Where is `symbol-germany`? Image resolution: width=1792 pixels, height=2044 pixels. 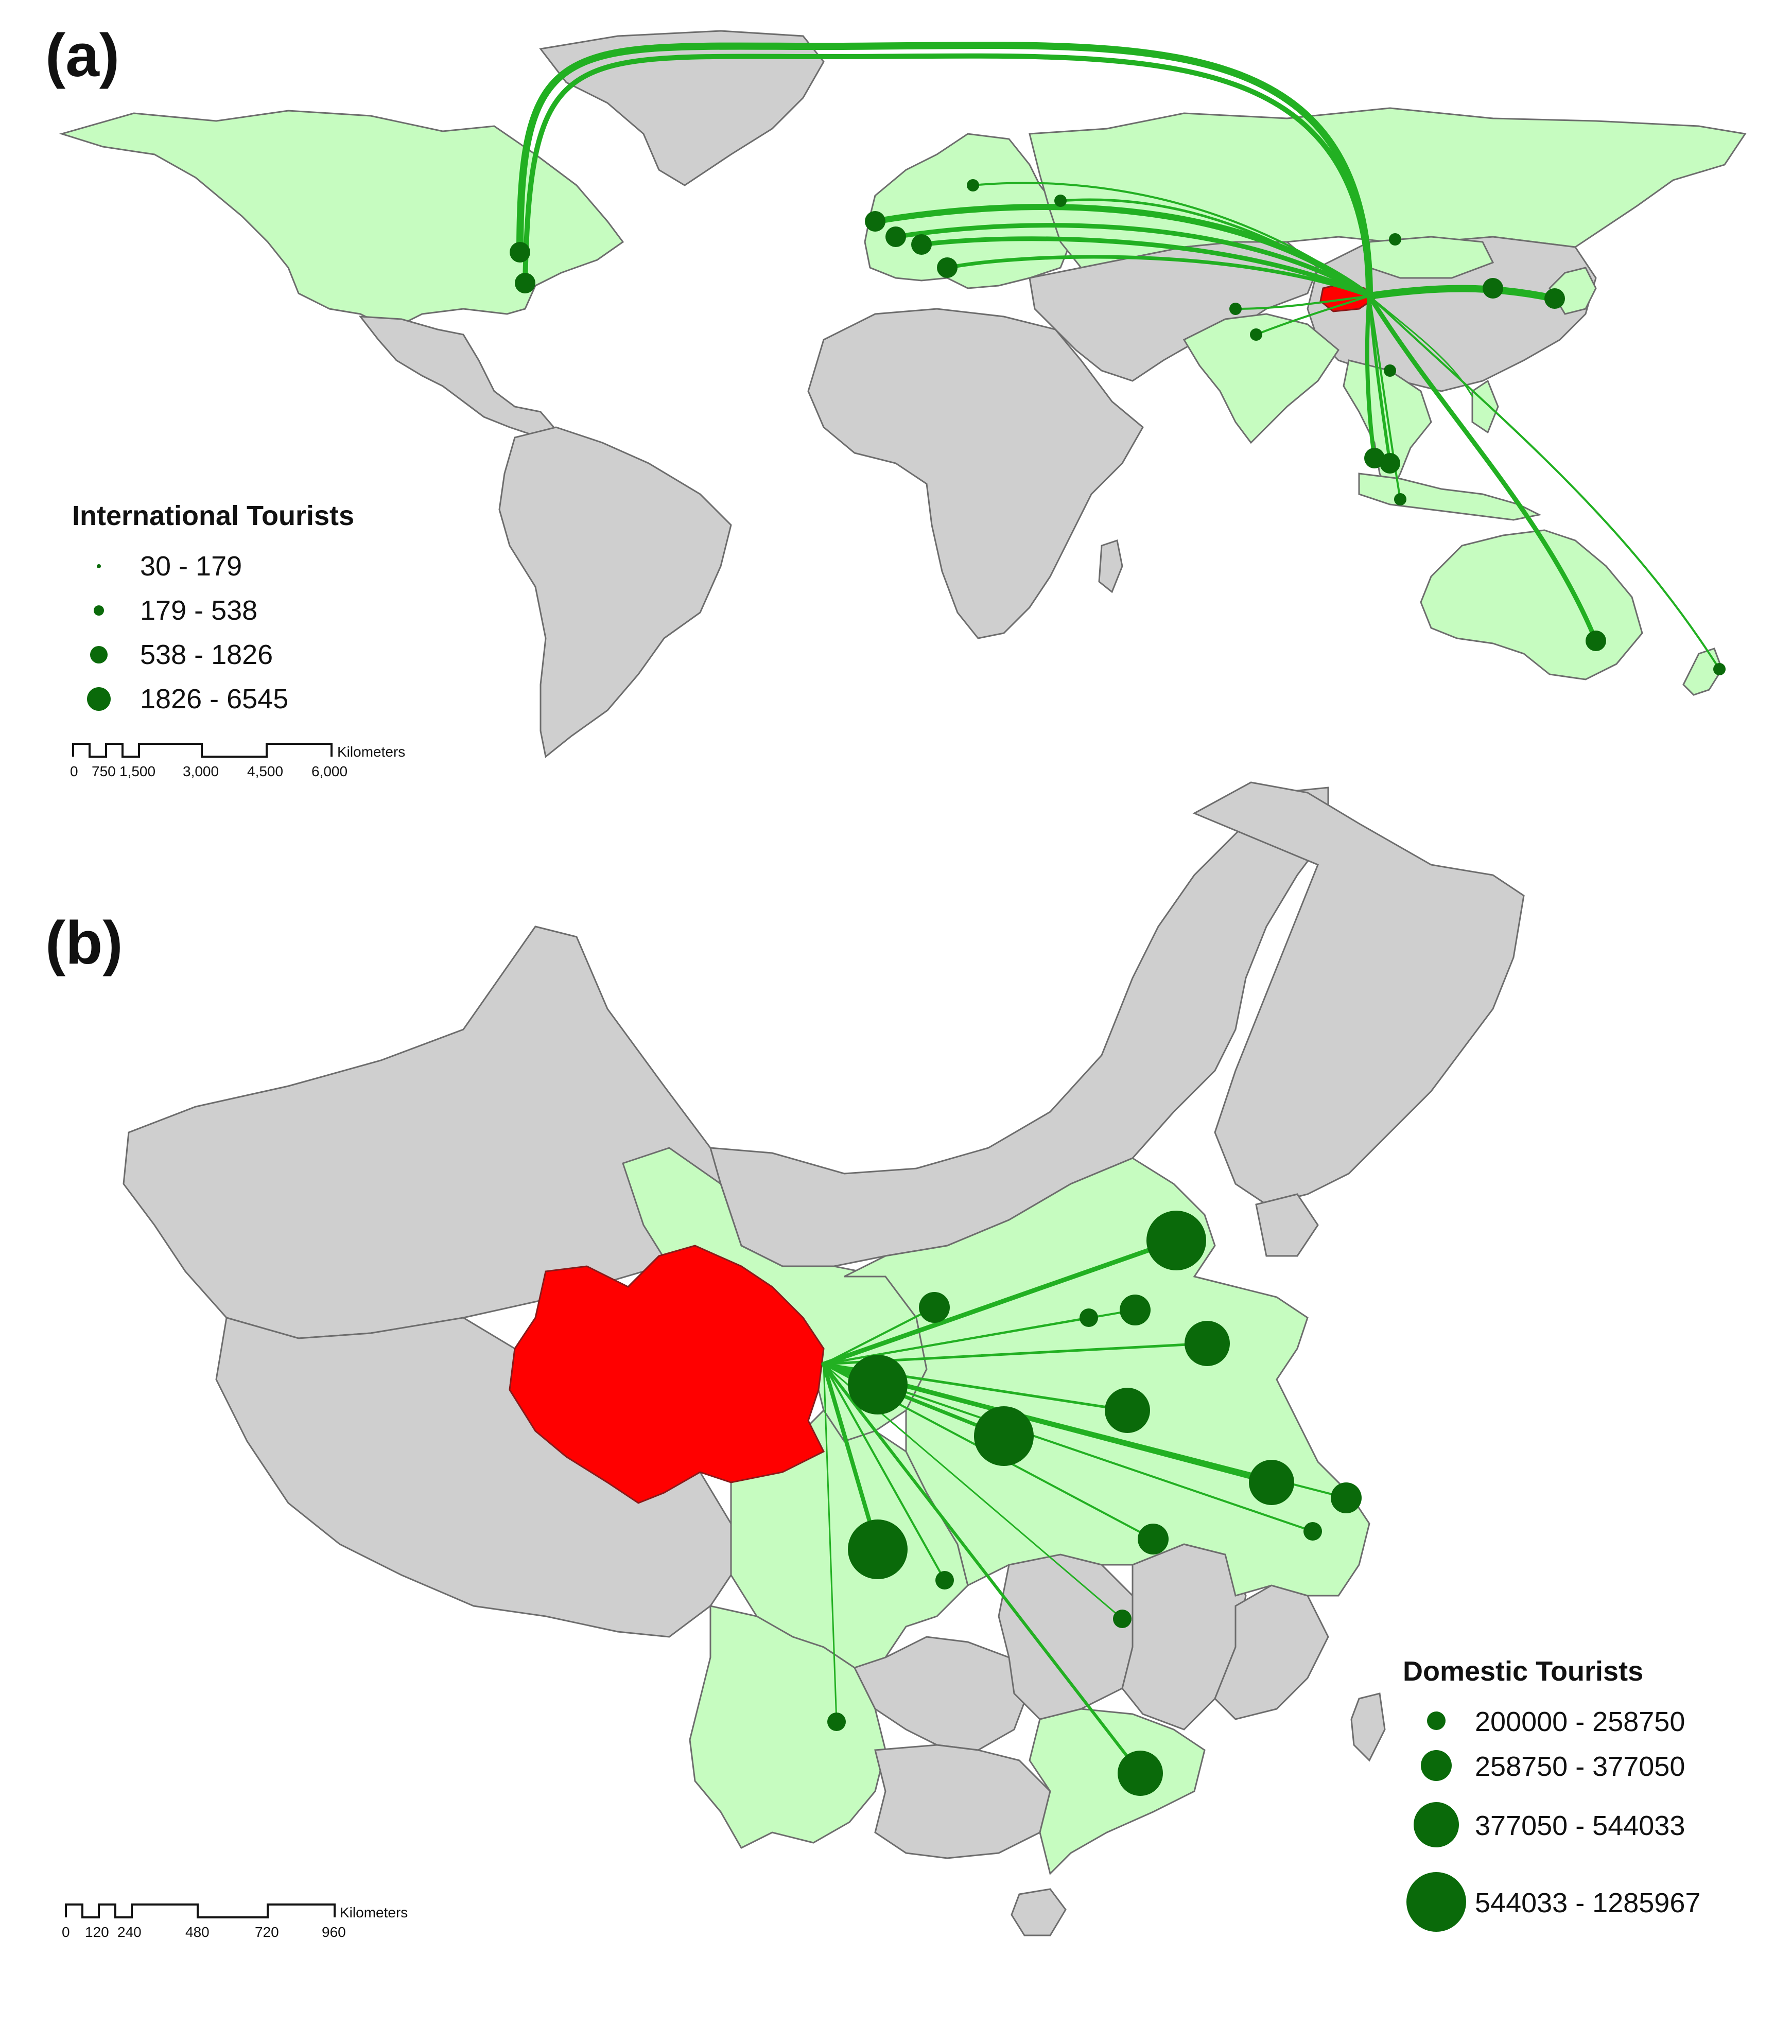 symbol-germany is located at coordinates (921, 245).